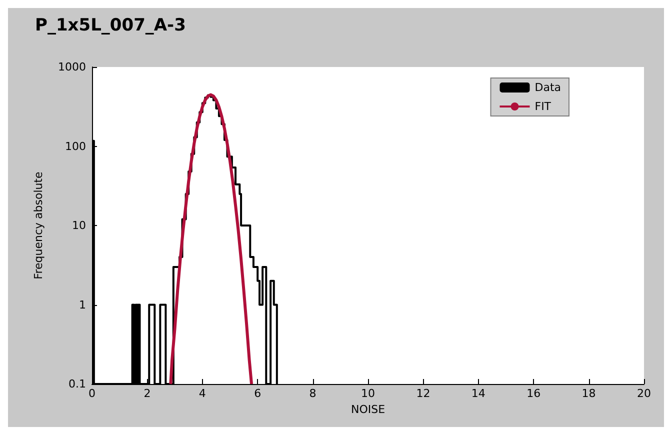 This screenshot has height=435, width=672. Describe the element at coordinates (258, 393) in the screenshot. I see `x-tick-label: 6` at that location.